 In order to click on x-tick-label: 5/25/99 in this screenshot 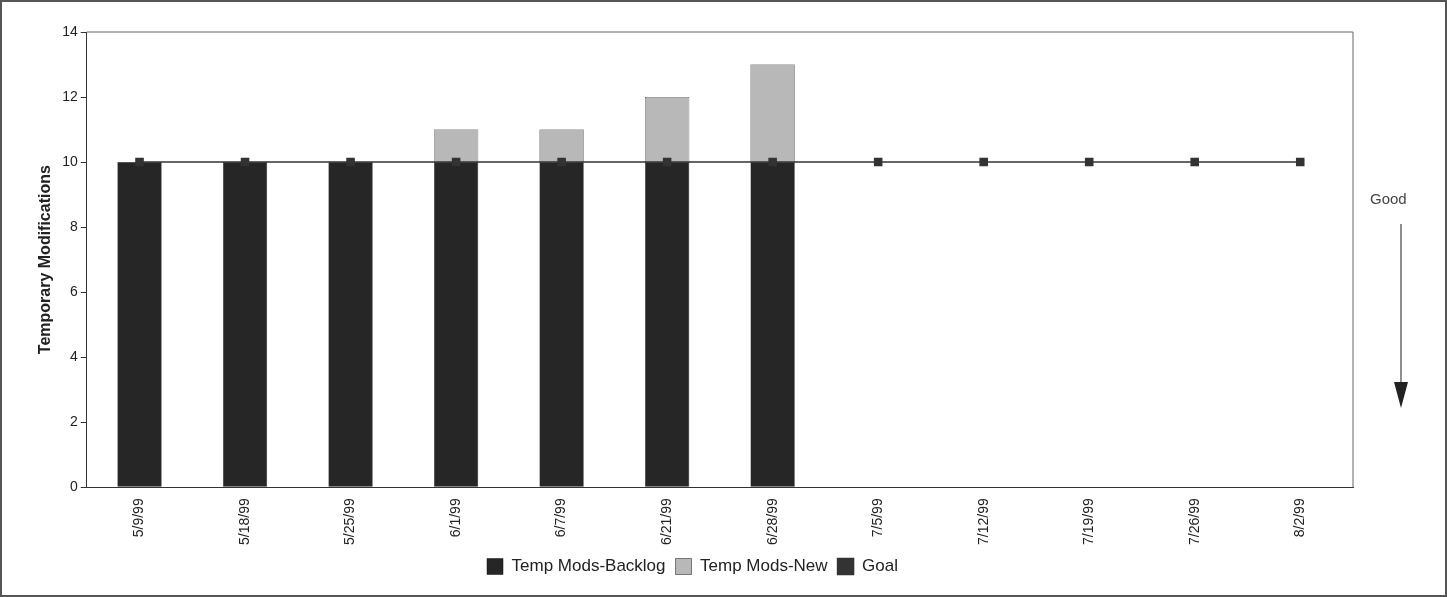, I will do `click(349, 522)`.